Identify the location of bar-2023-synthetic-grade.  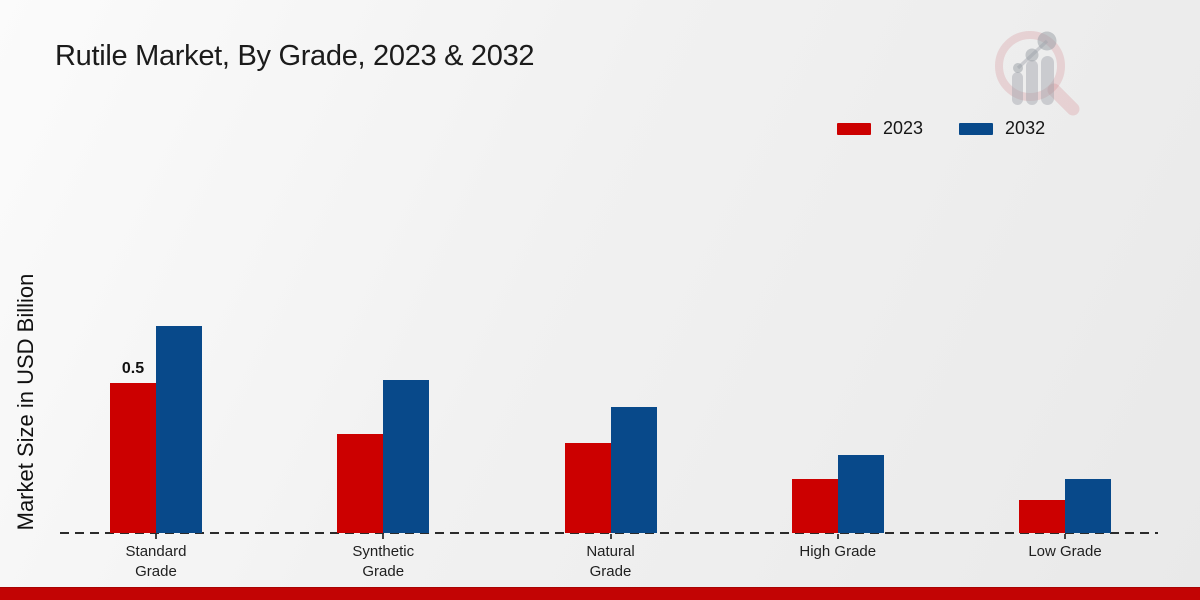
(360, 483).